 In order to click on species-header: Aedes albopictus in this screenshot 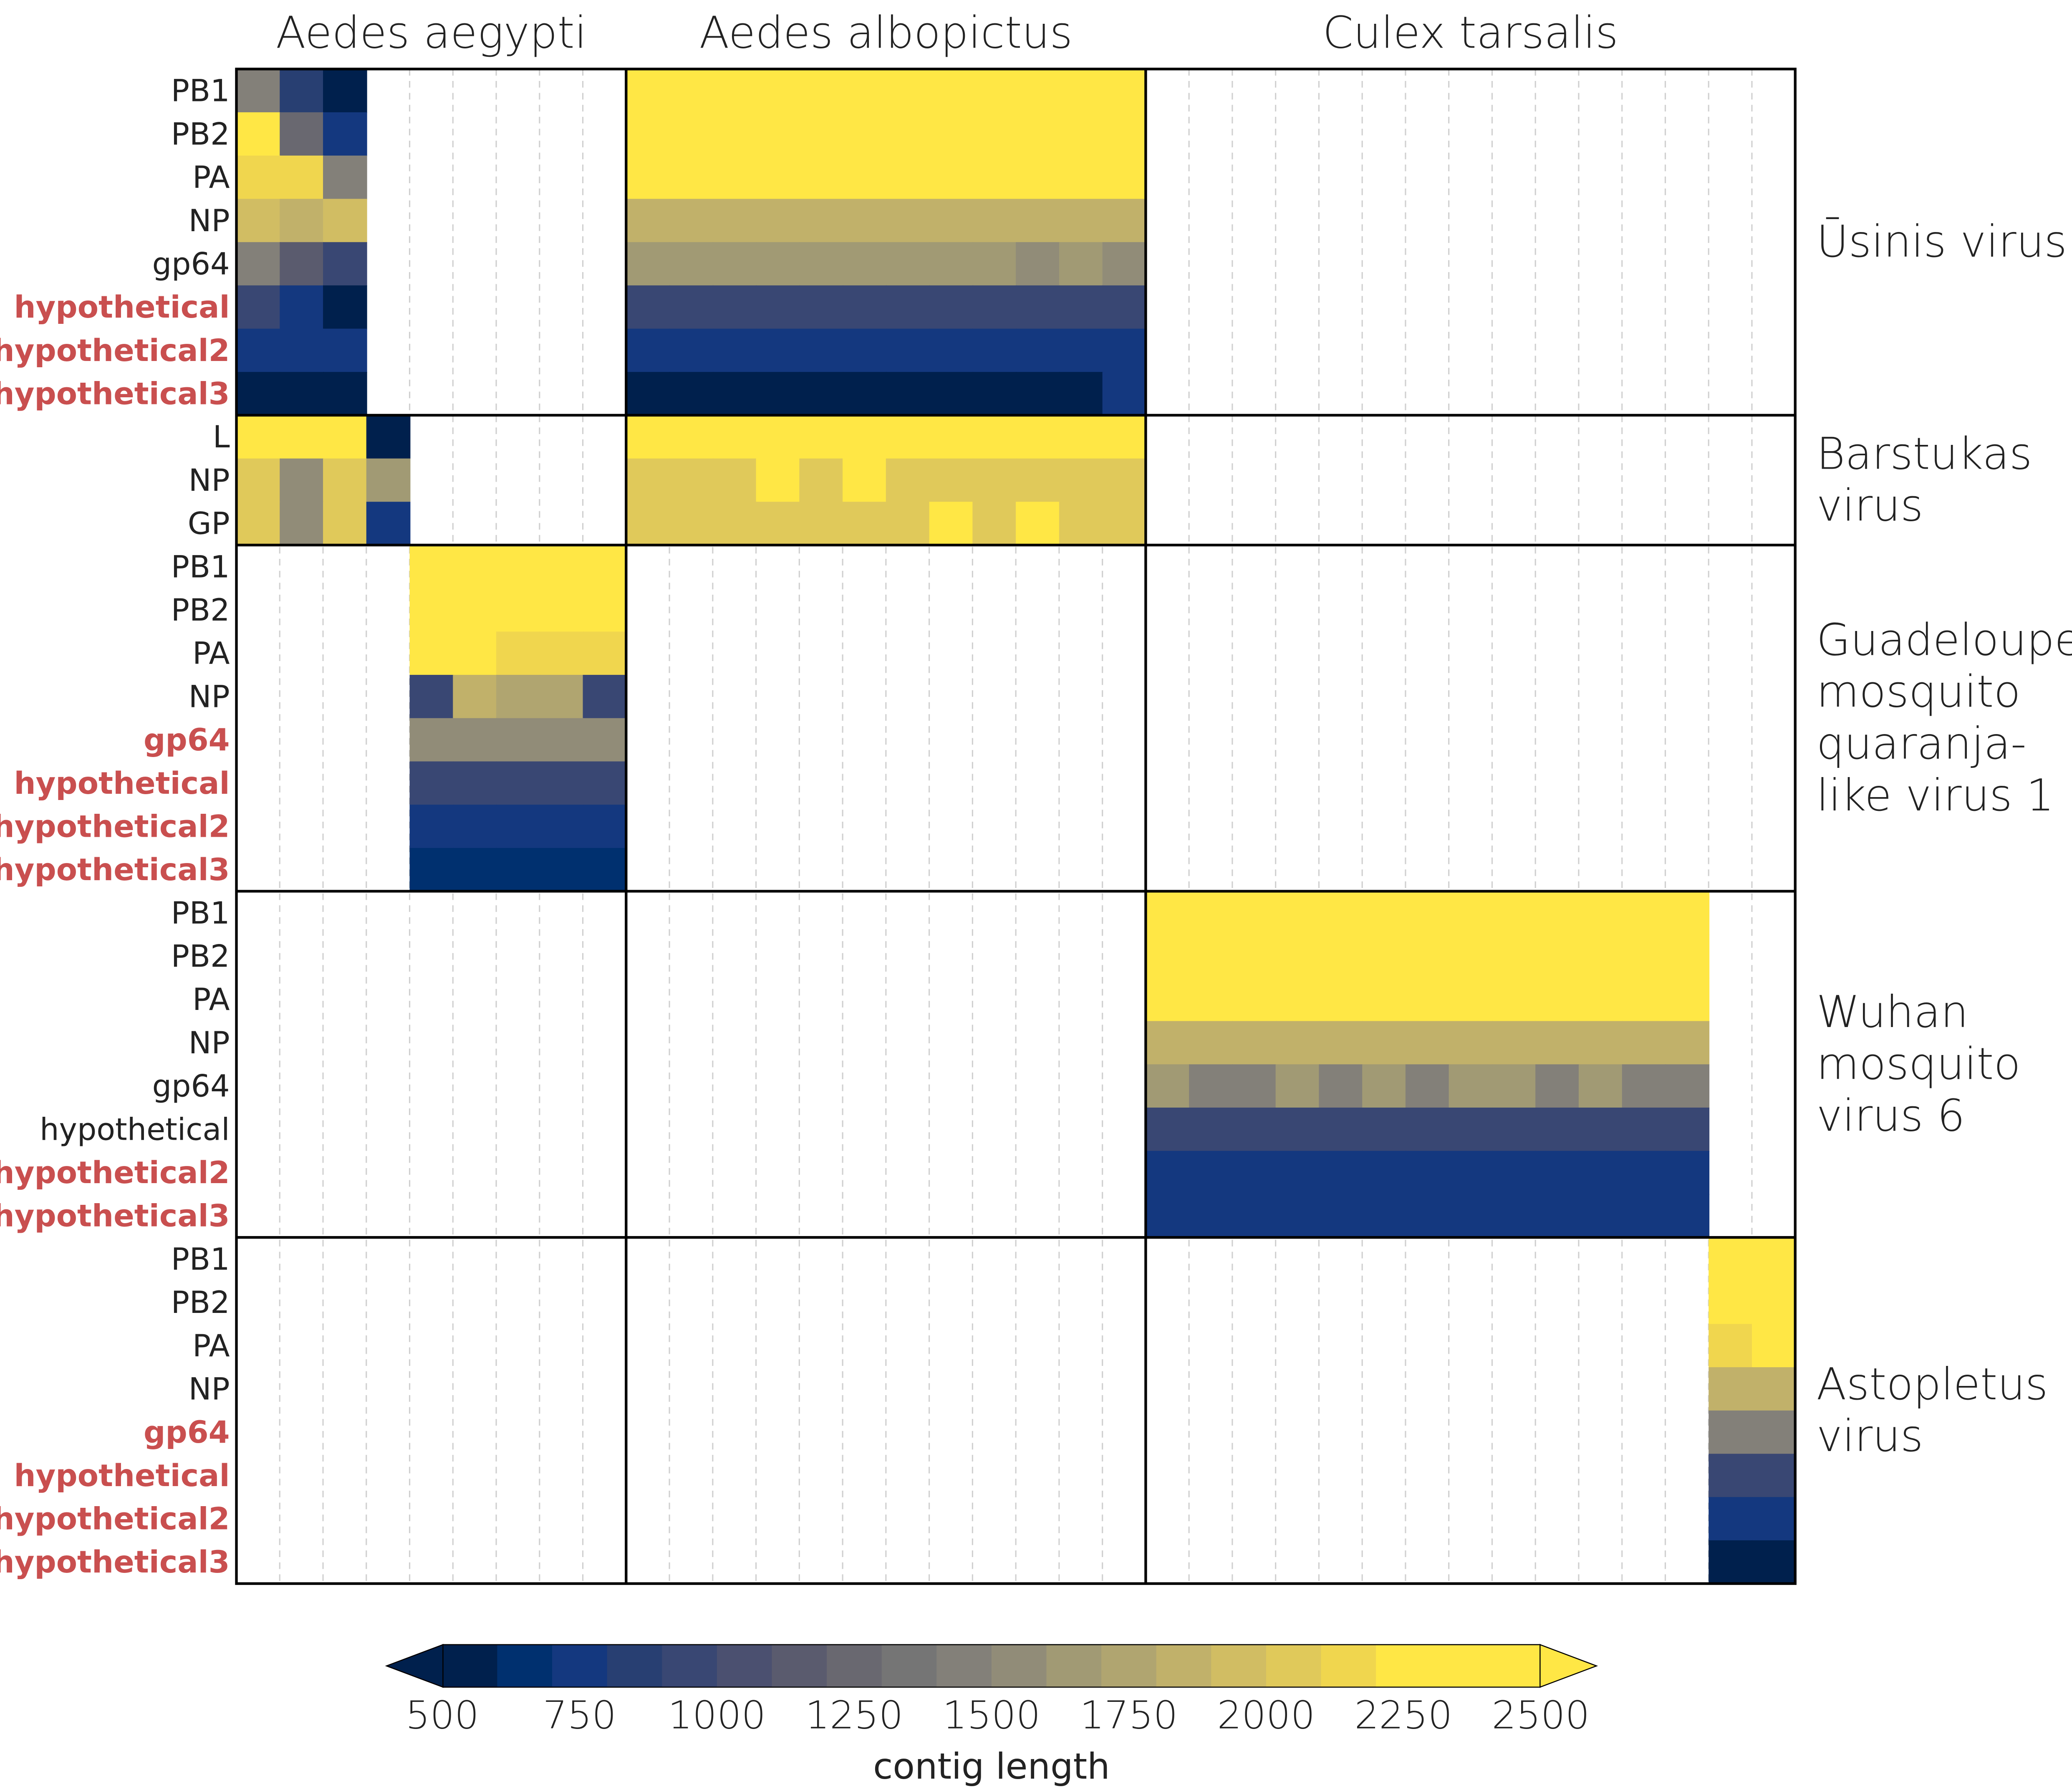, I will do `click(886, 33)`.